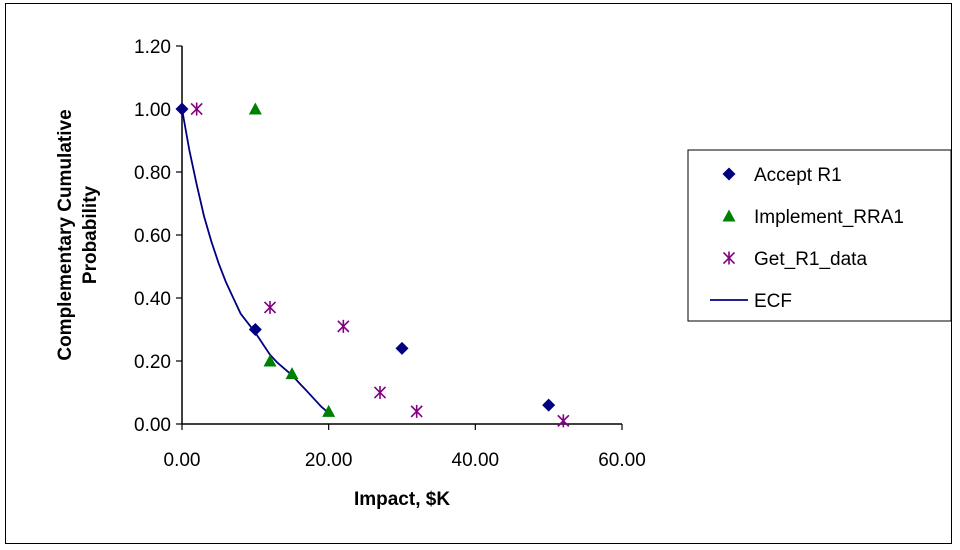 This screenshot has width=960, height=550. What do you see at coordinates (182, 460) in the screenshot?
I see `x-tick-label: 0.00` at bounding box center [182, 460].